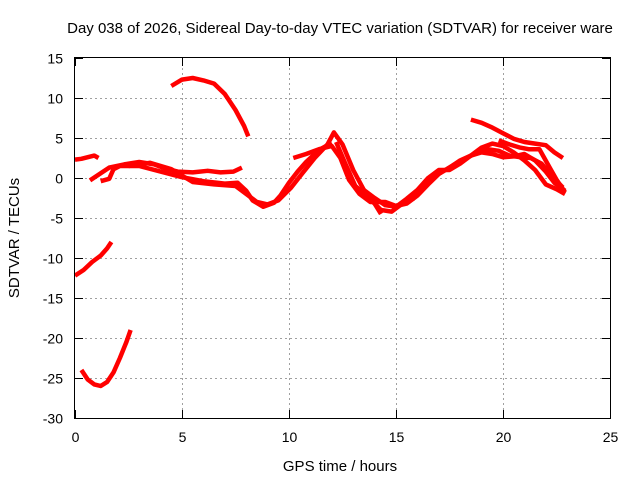 This screenshot has height=480, width=640. What do you see at coordinates (53, 259) in the screenshot?
I see `y-tick-label: -10` at bounding box center [53, 259].